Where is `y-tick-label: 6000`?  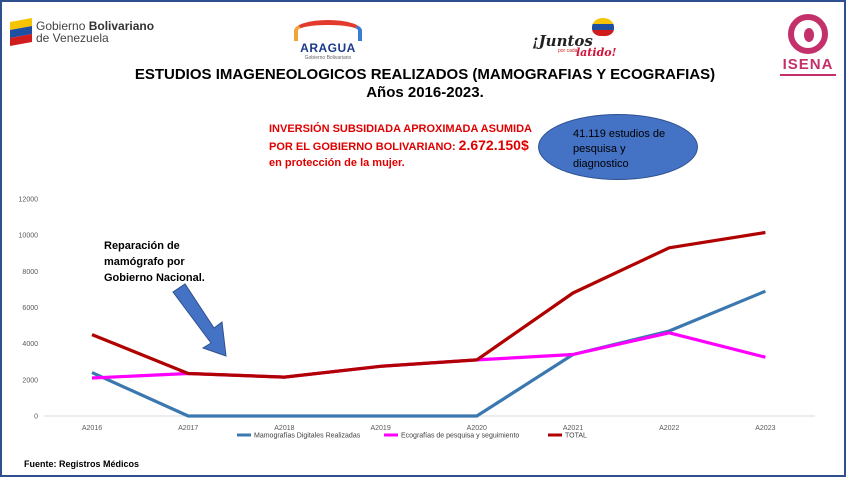 y-tick-label: 6000 is located at coordinates (30, 308).